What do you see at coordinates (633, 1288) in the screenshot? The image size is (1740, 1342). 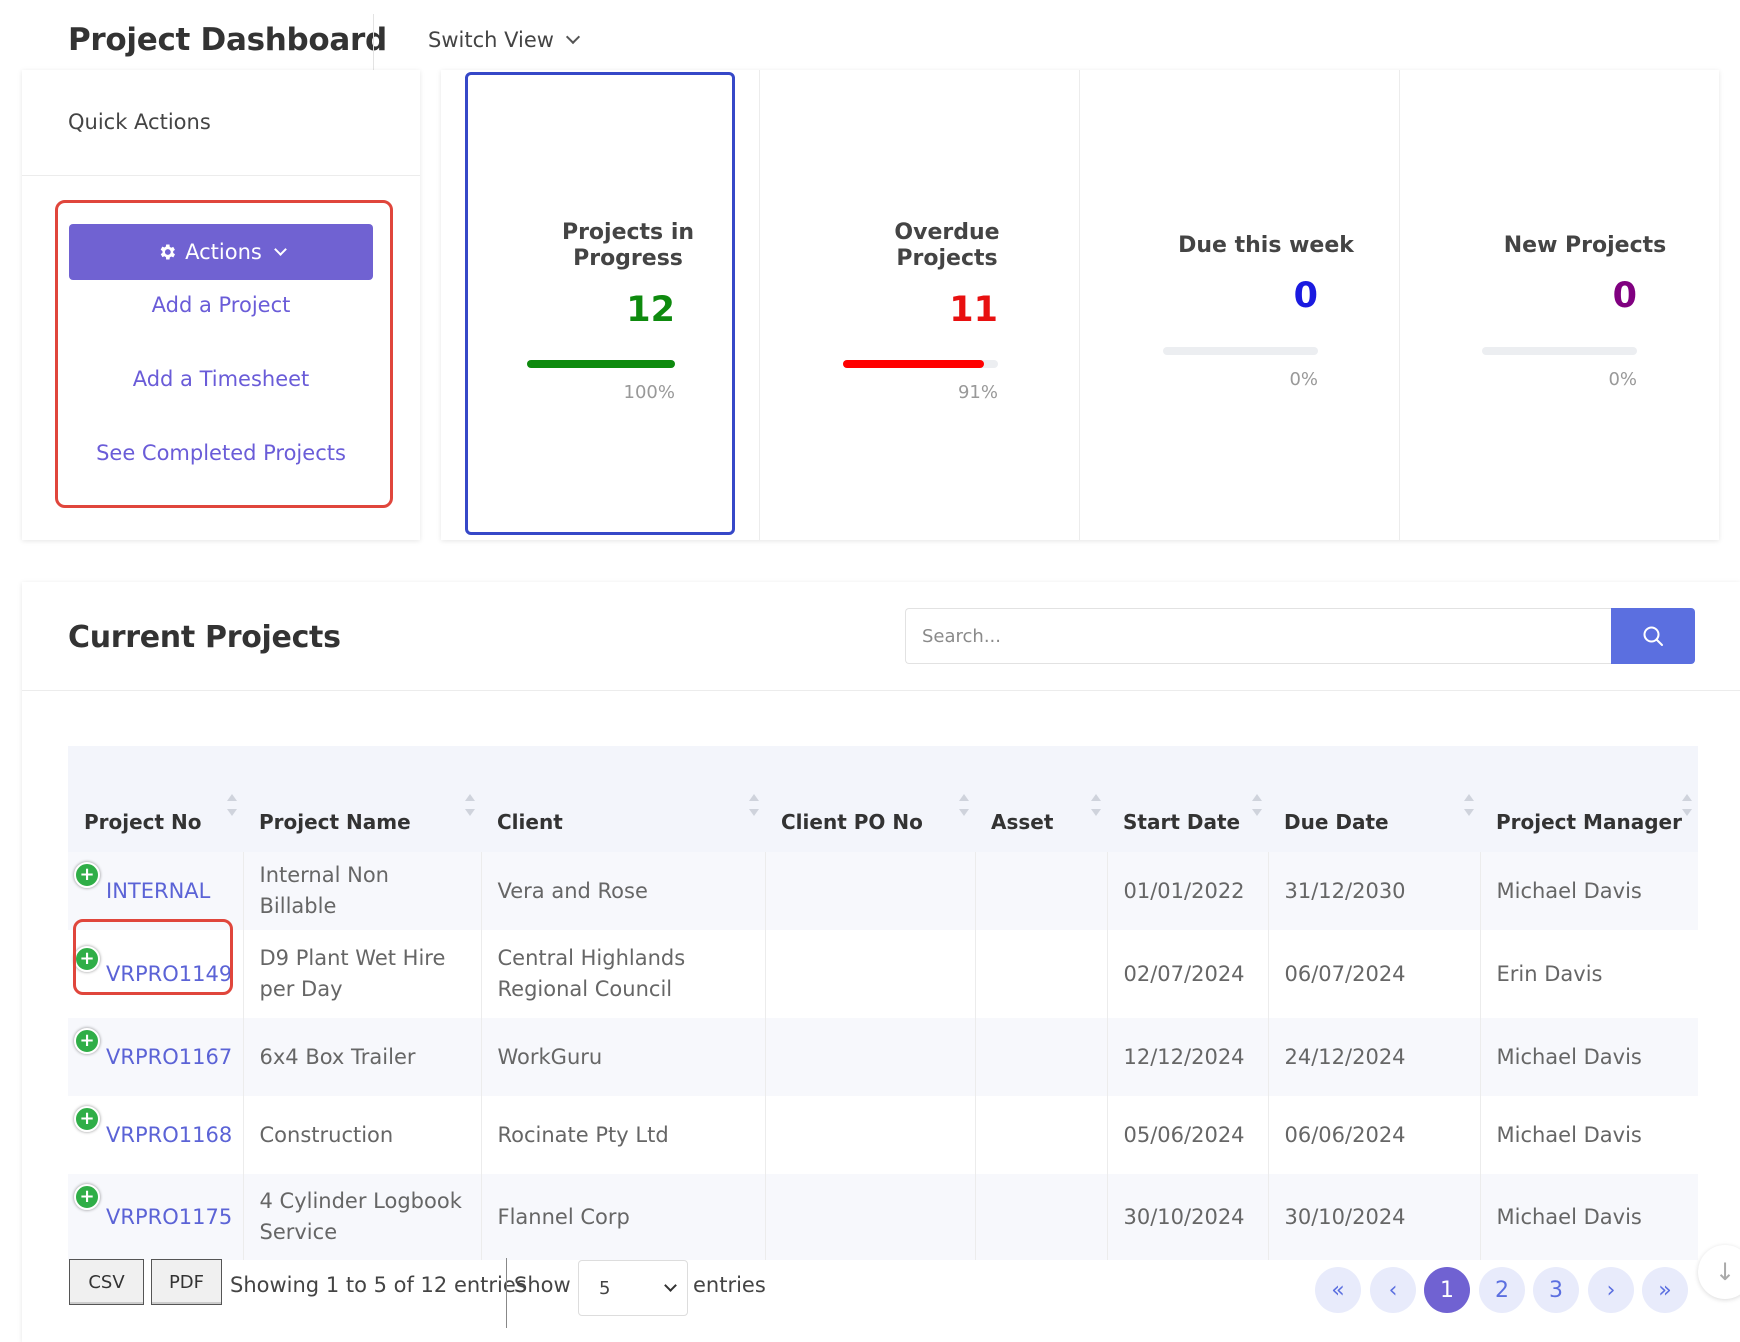 I see `page-size-select: 5` at bounding box center [633, 1288].